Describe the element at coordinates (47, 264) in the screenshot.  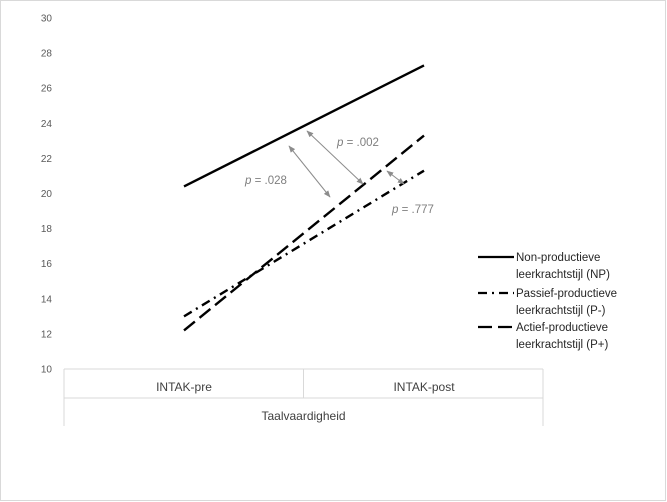
I see `y-tick-label: 16` at that location.